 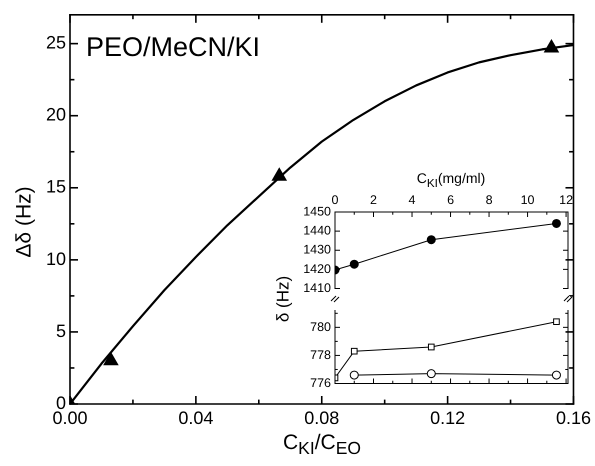 I want to click on y-tick-label: 780, so click(x=321, y=327).